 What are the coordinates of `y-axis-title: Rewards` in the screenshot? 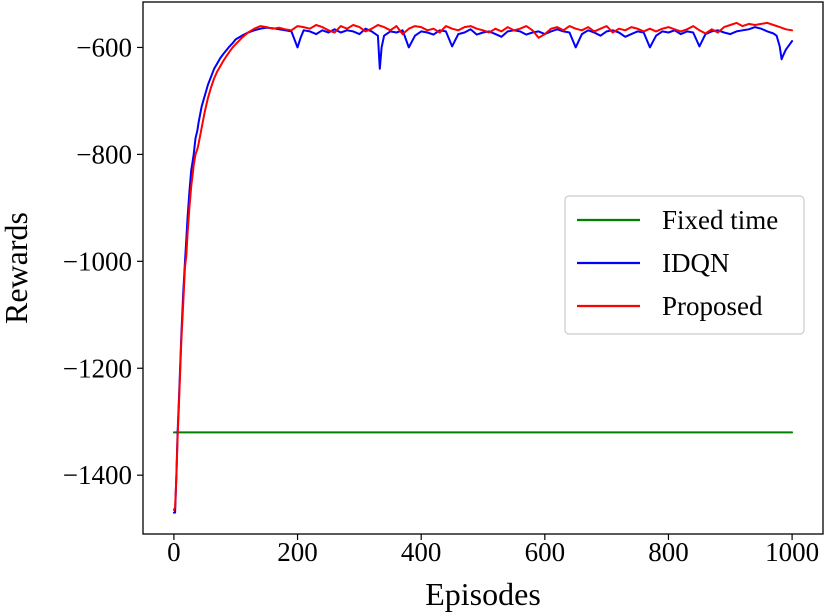 It's located at (17, 268).